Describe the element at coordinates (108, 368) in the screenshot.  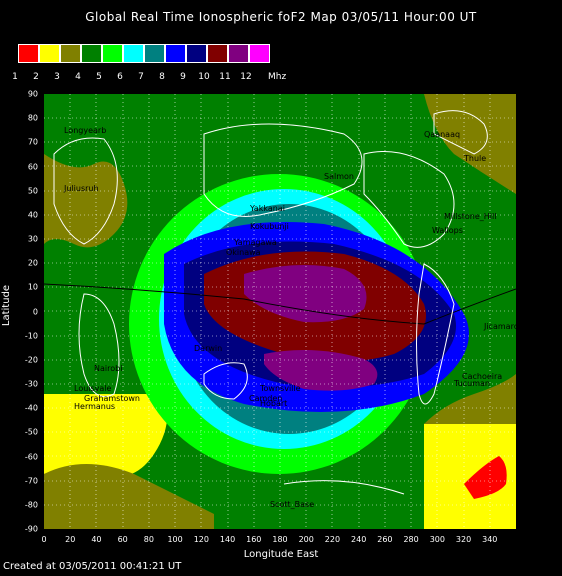
I see `station-label: Nairobi` at that location.